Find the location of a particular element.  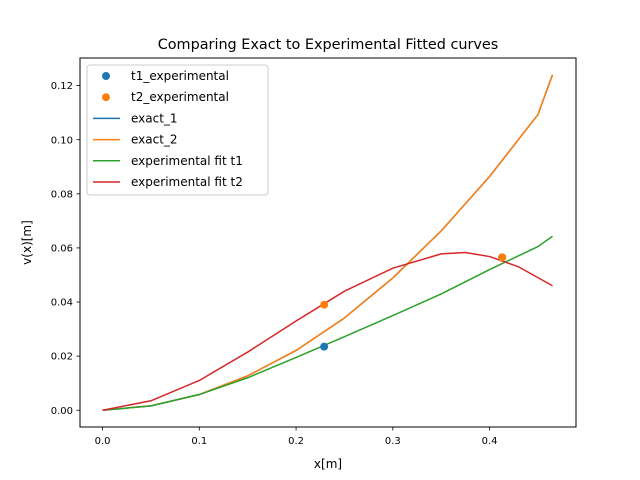

x-tick-label: 0.1 is located at coordinates (199, 441).